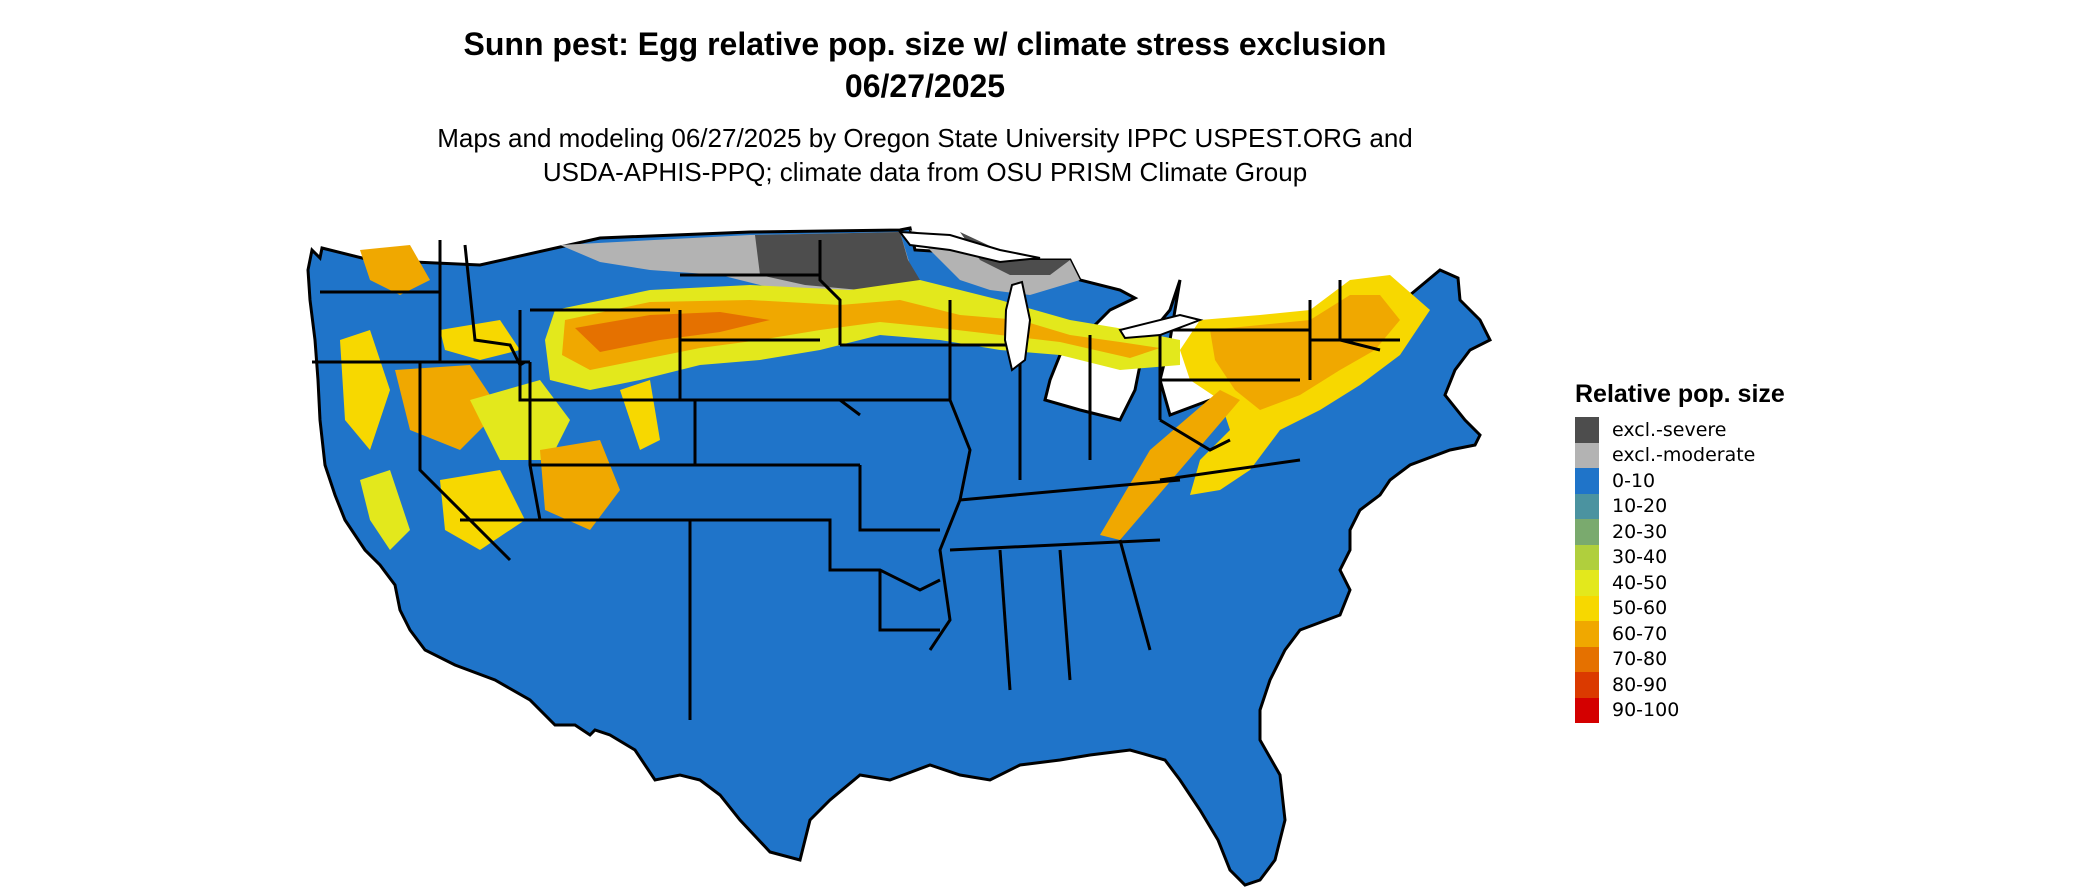 The image size is (2100, 892). I want to click on suitability-appalachian, so click(1170, 465).